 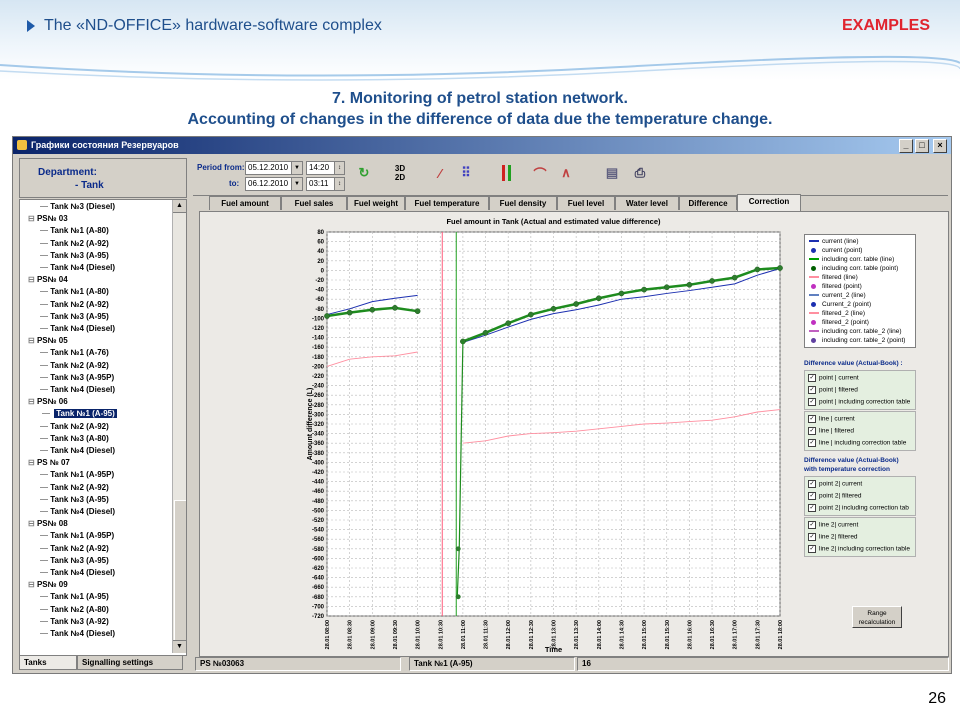 What do you see at coordinates (857, 443) in the screenshot?
I see `diff-checkbox-row: ✓ line | including correction table` at bounding box center [857, 443].